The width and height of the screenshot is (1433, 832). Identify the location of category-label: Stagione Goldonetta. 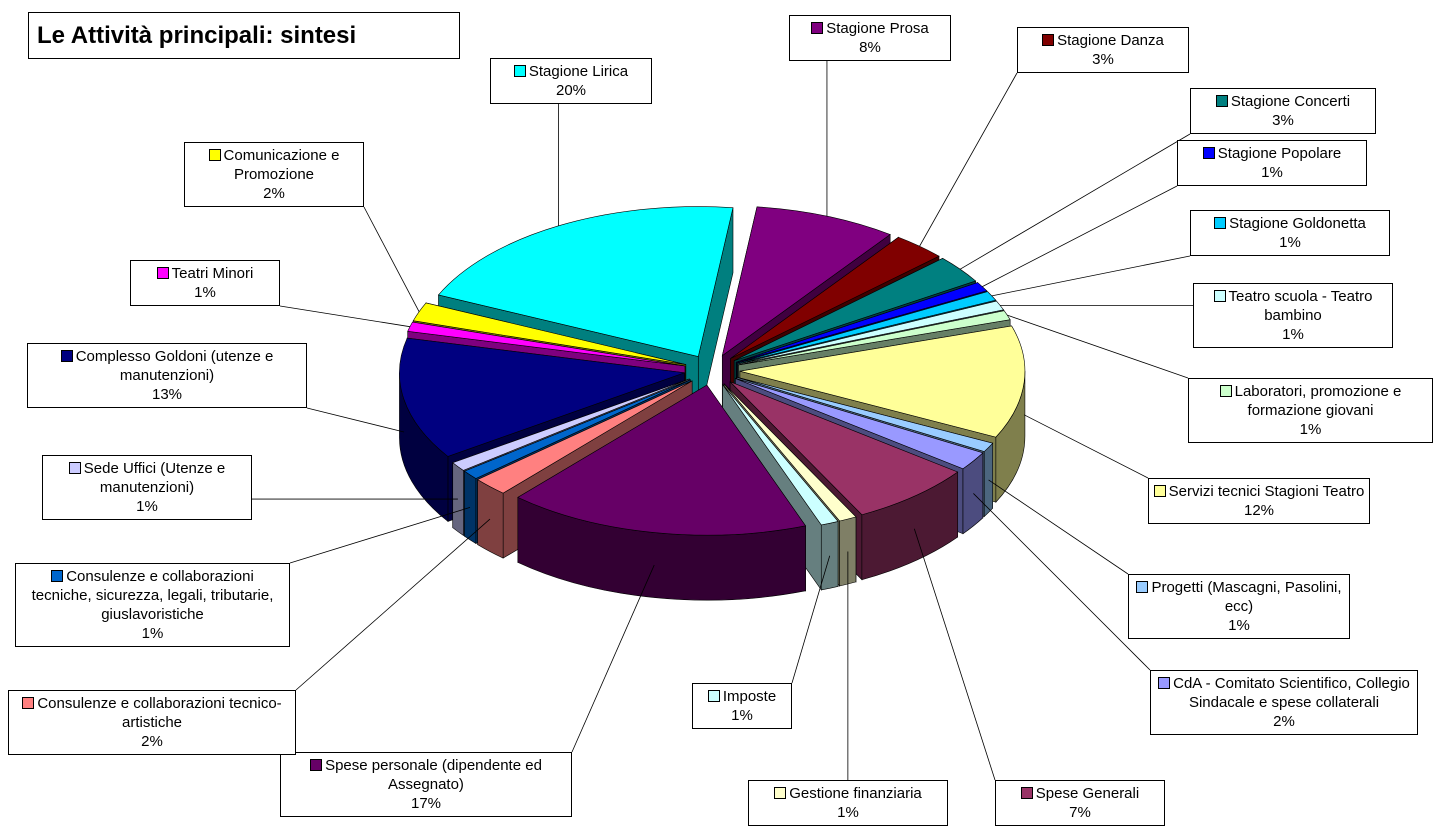
(1297, 223).